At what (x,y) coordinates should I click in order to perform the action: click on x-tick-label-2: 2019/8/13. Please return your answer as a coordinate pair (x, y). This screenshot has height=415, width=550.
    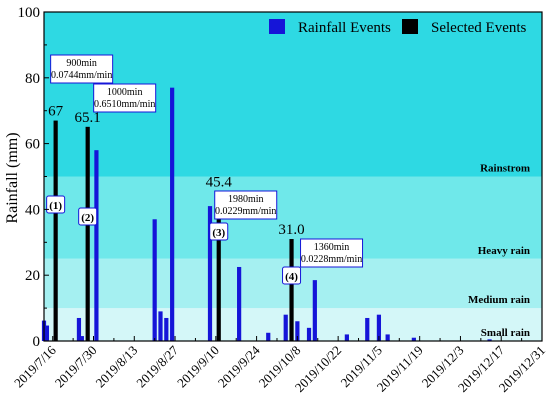
    Looking at the image, I should click on (117, 367).